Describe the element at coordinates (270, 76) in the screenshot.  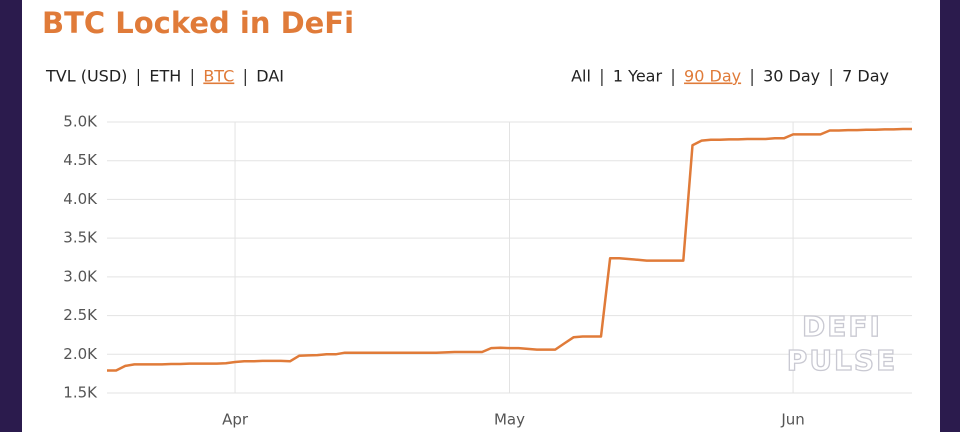
I see `tab: DAI` at that location.